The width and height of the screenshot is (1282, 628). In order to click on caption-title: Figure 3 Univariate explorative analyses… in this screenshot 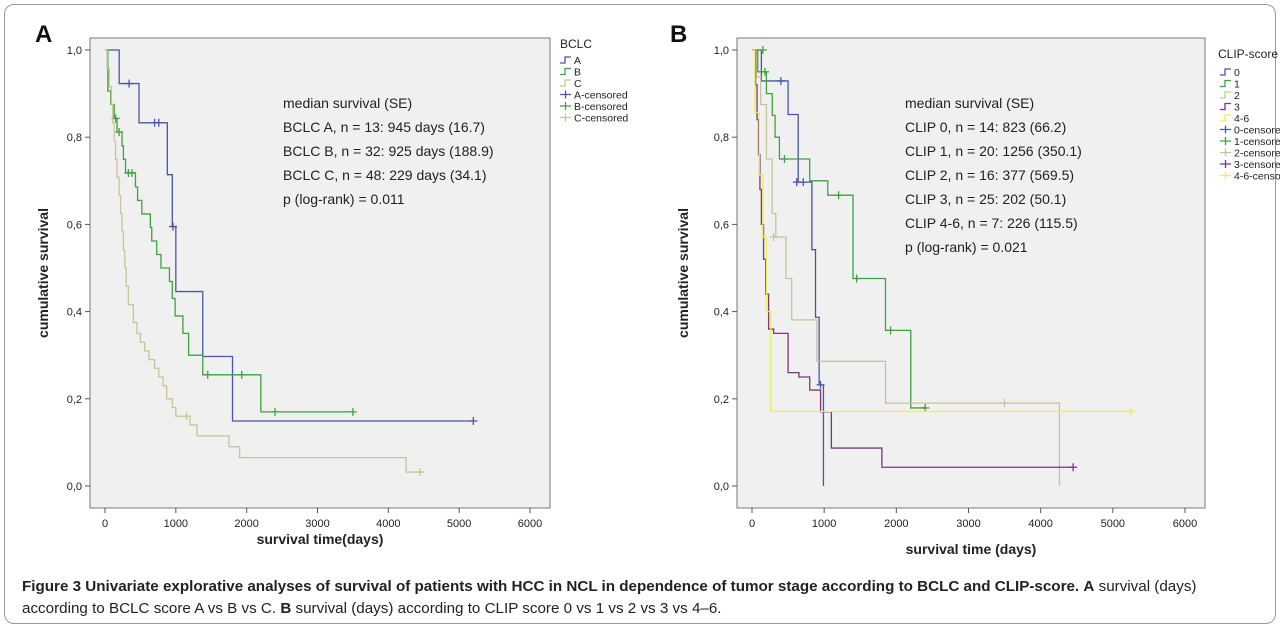, I will do `click(551, 586)`.